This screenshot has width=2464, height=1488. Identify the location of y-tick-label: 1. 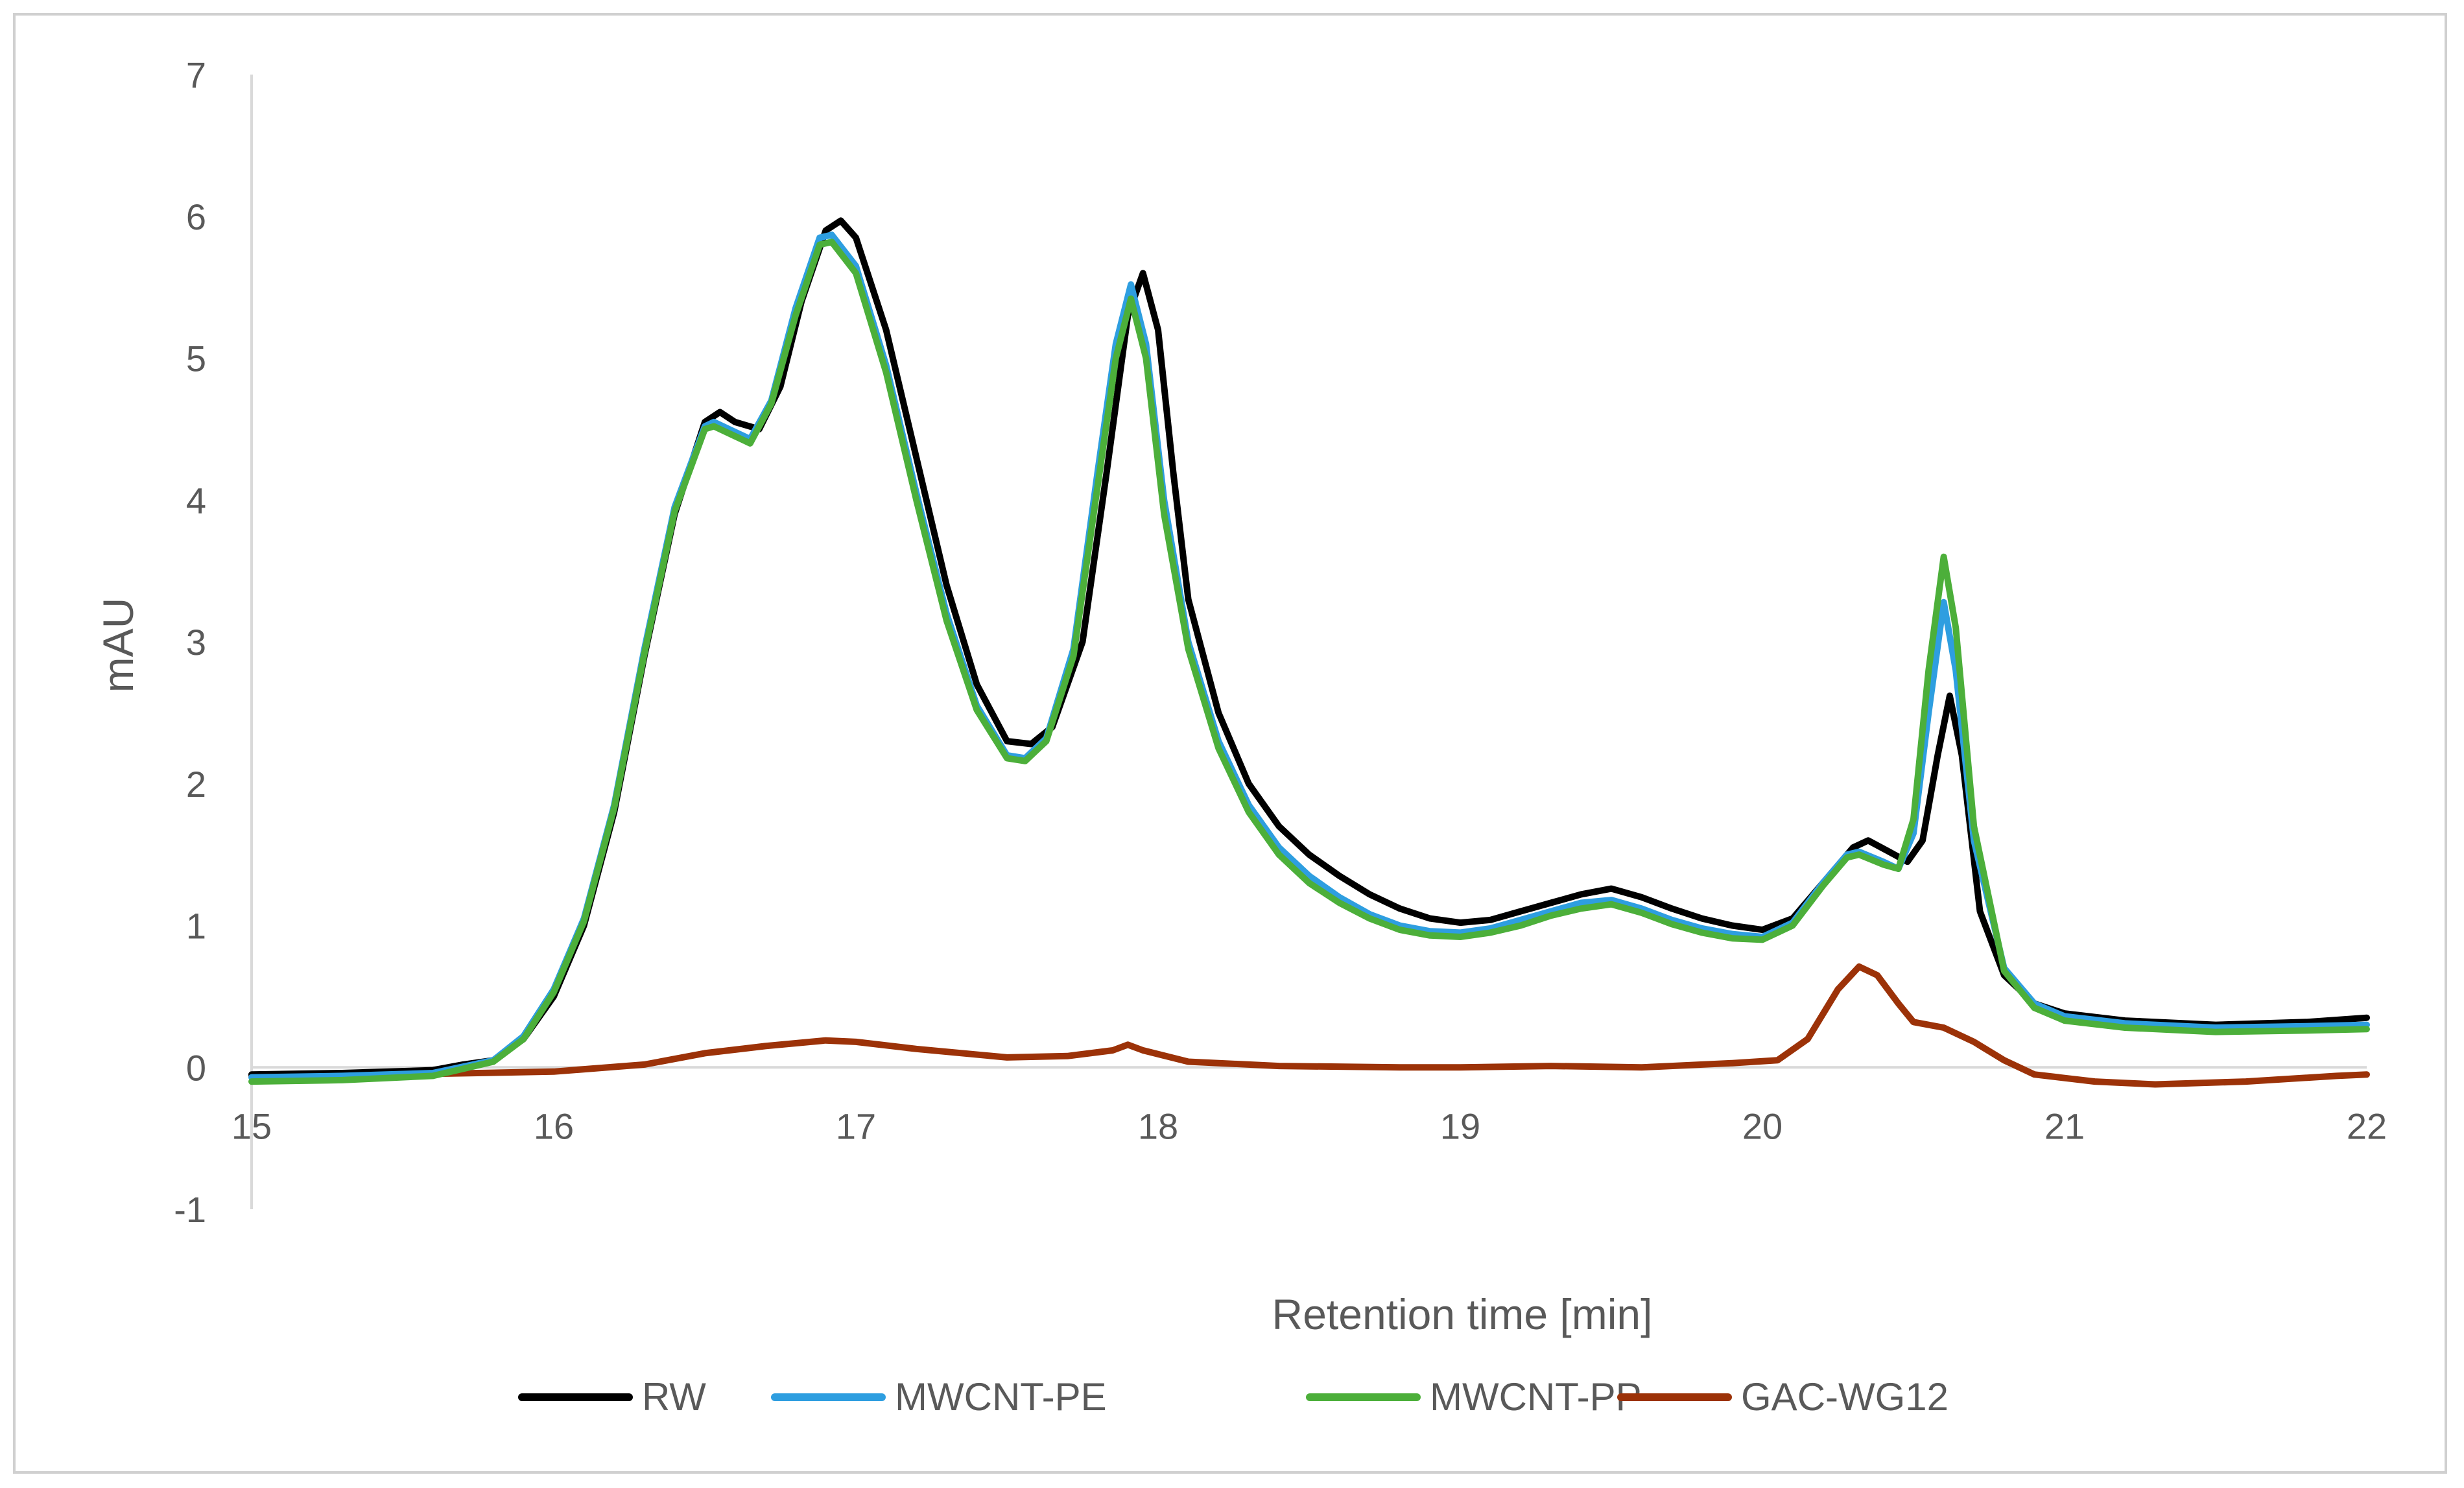
(196, 926).